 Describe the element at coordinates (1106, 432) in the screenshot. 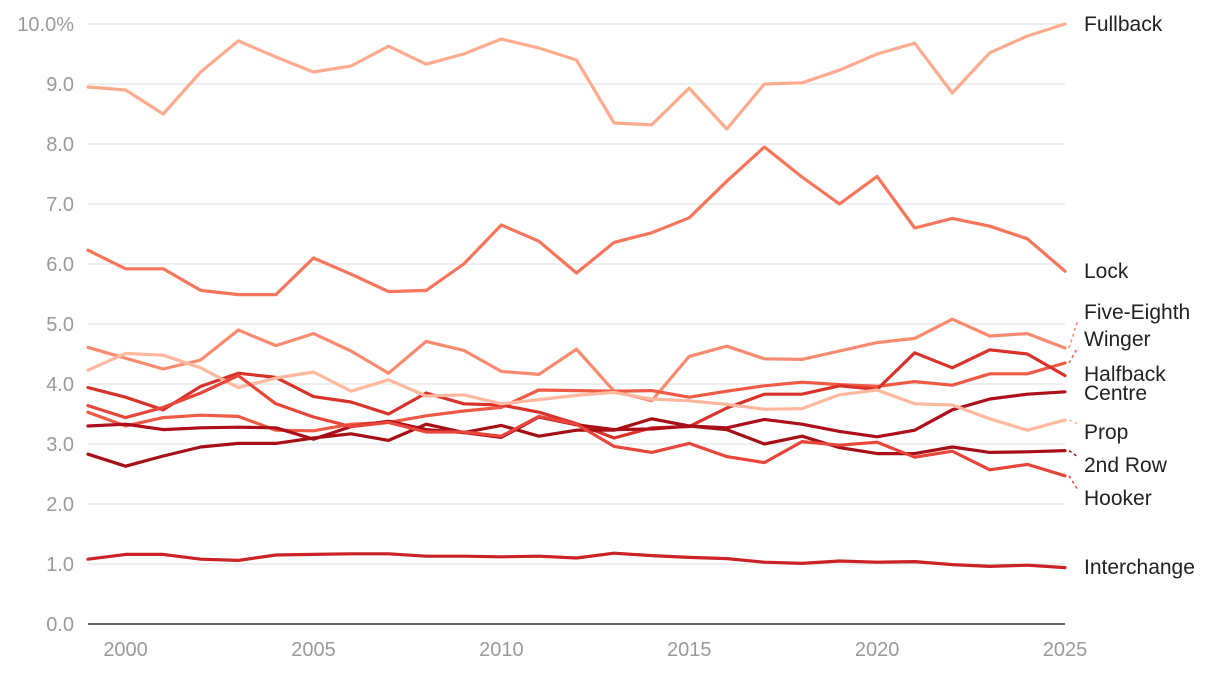

I see `series-label-prop: Prop` at that location.